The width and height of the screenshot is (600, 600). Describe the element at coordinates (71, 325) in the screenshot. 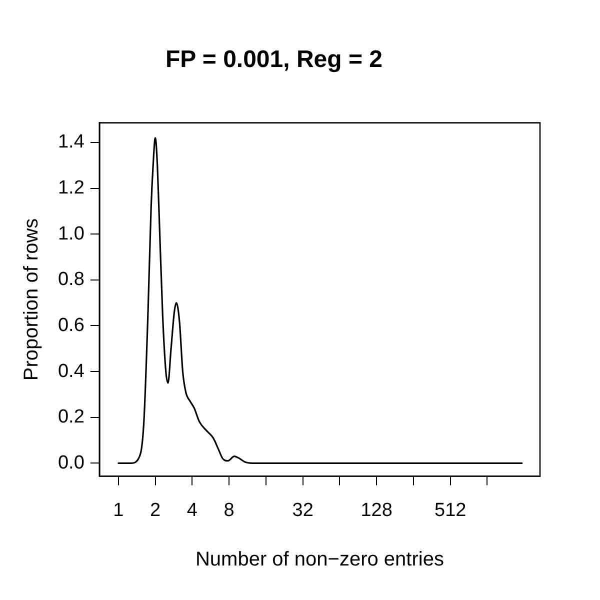

I see `y-tick-label: 0.6` at that location.